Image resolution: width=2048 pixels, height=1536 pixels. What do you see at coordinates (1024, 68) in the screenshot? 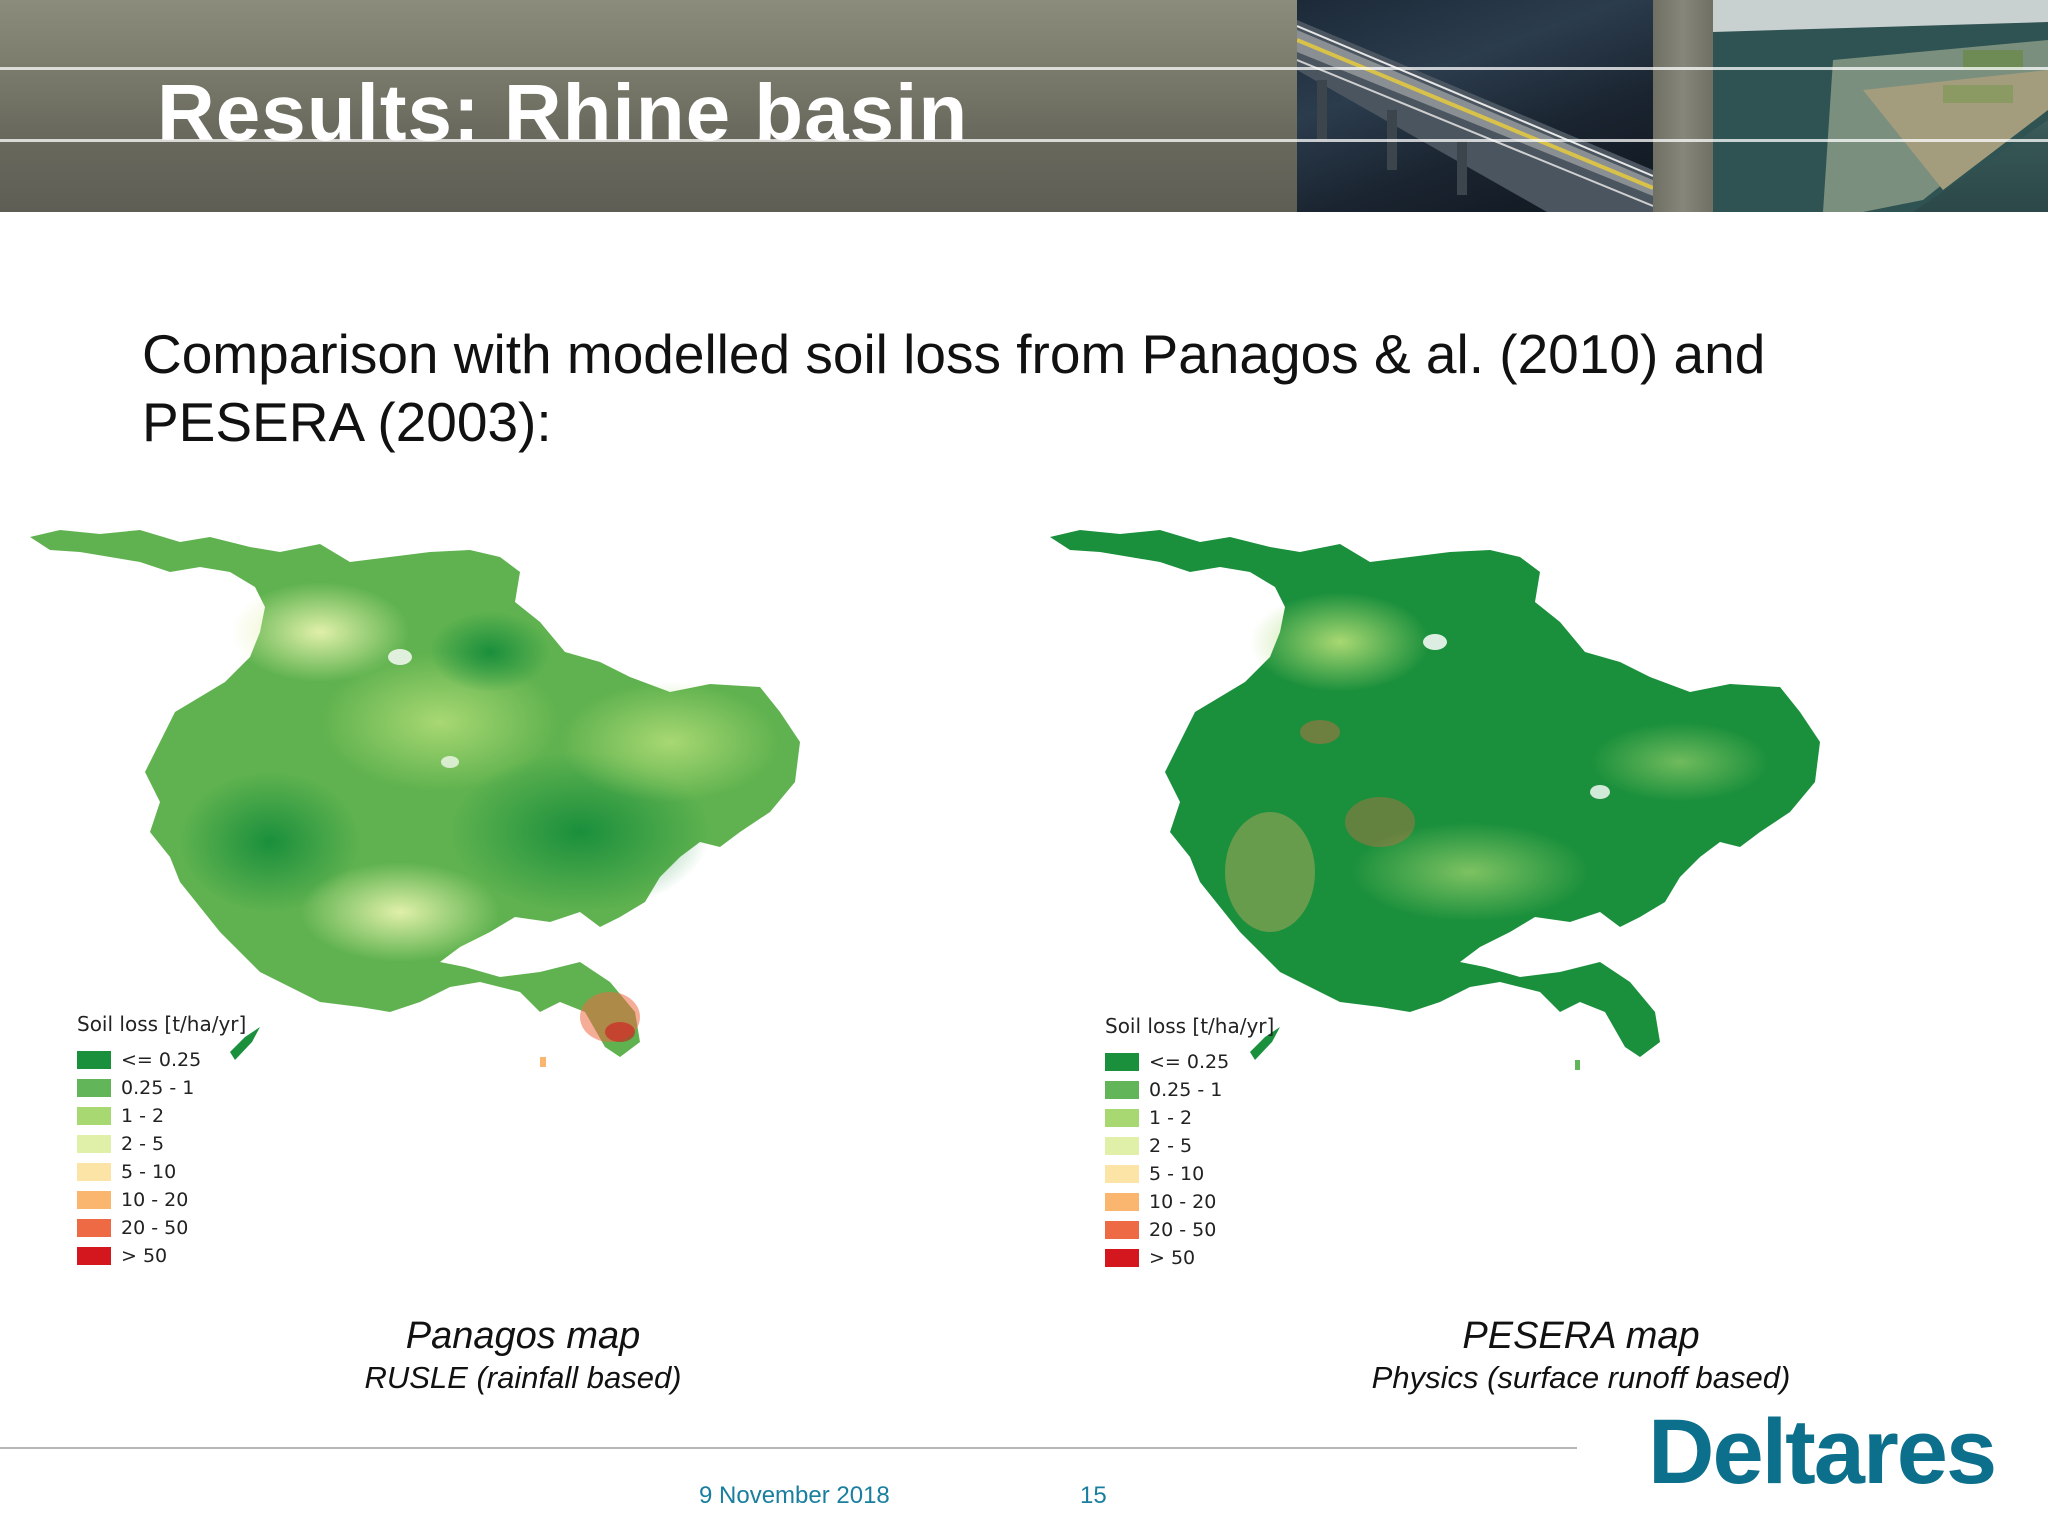
I see `header-rule-top` at bounding box center [1024, 68].